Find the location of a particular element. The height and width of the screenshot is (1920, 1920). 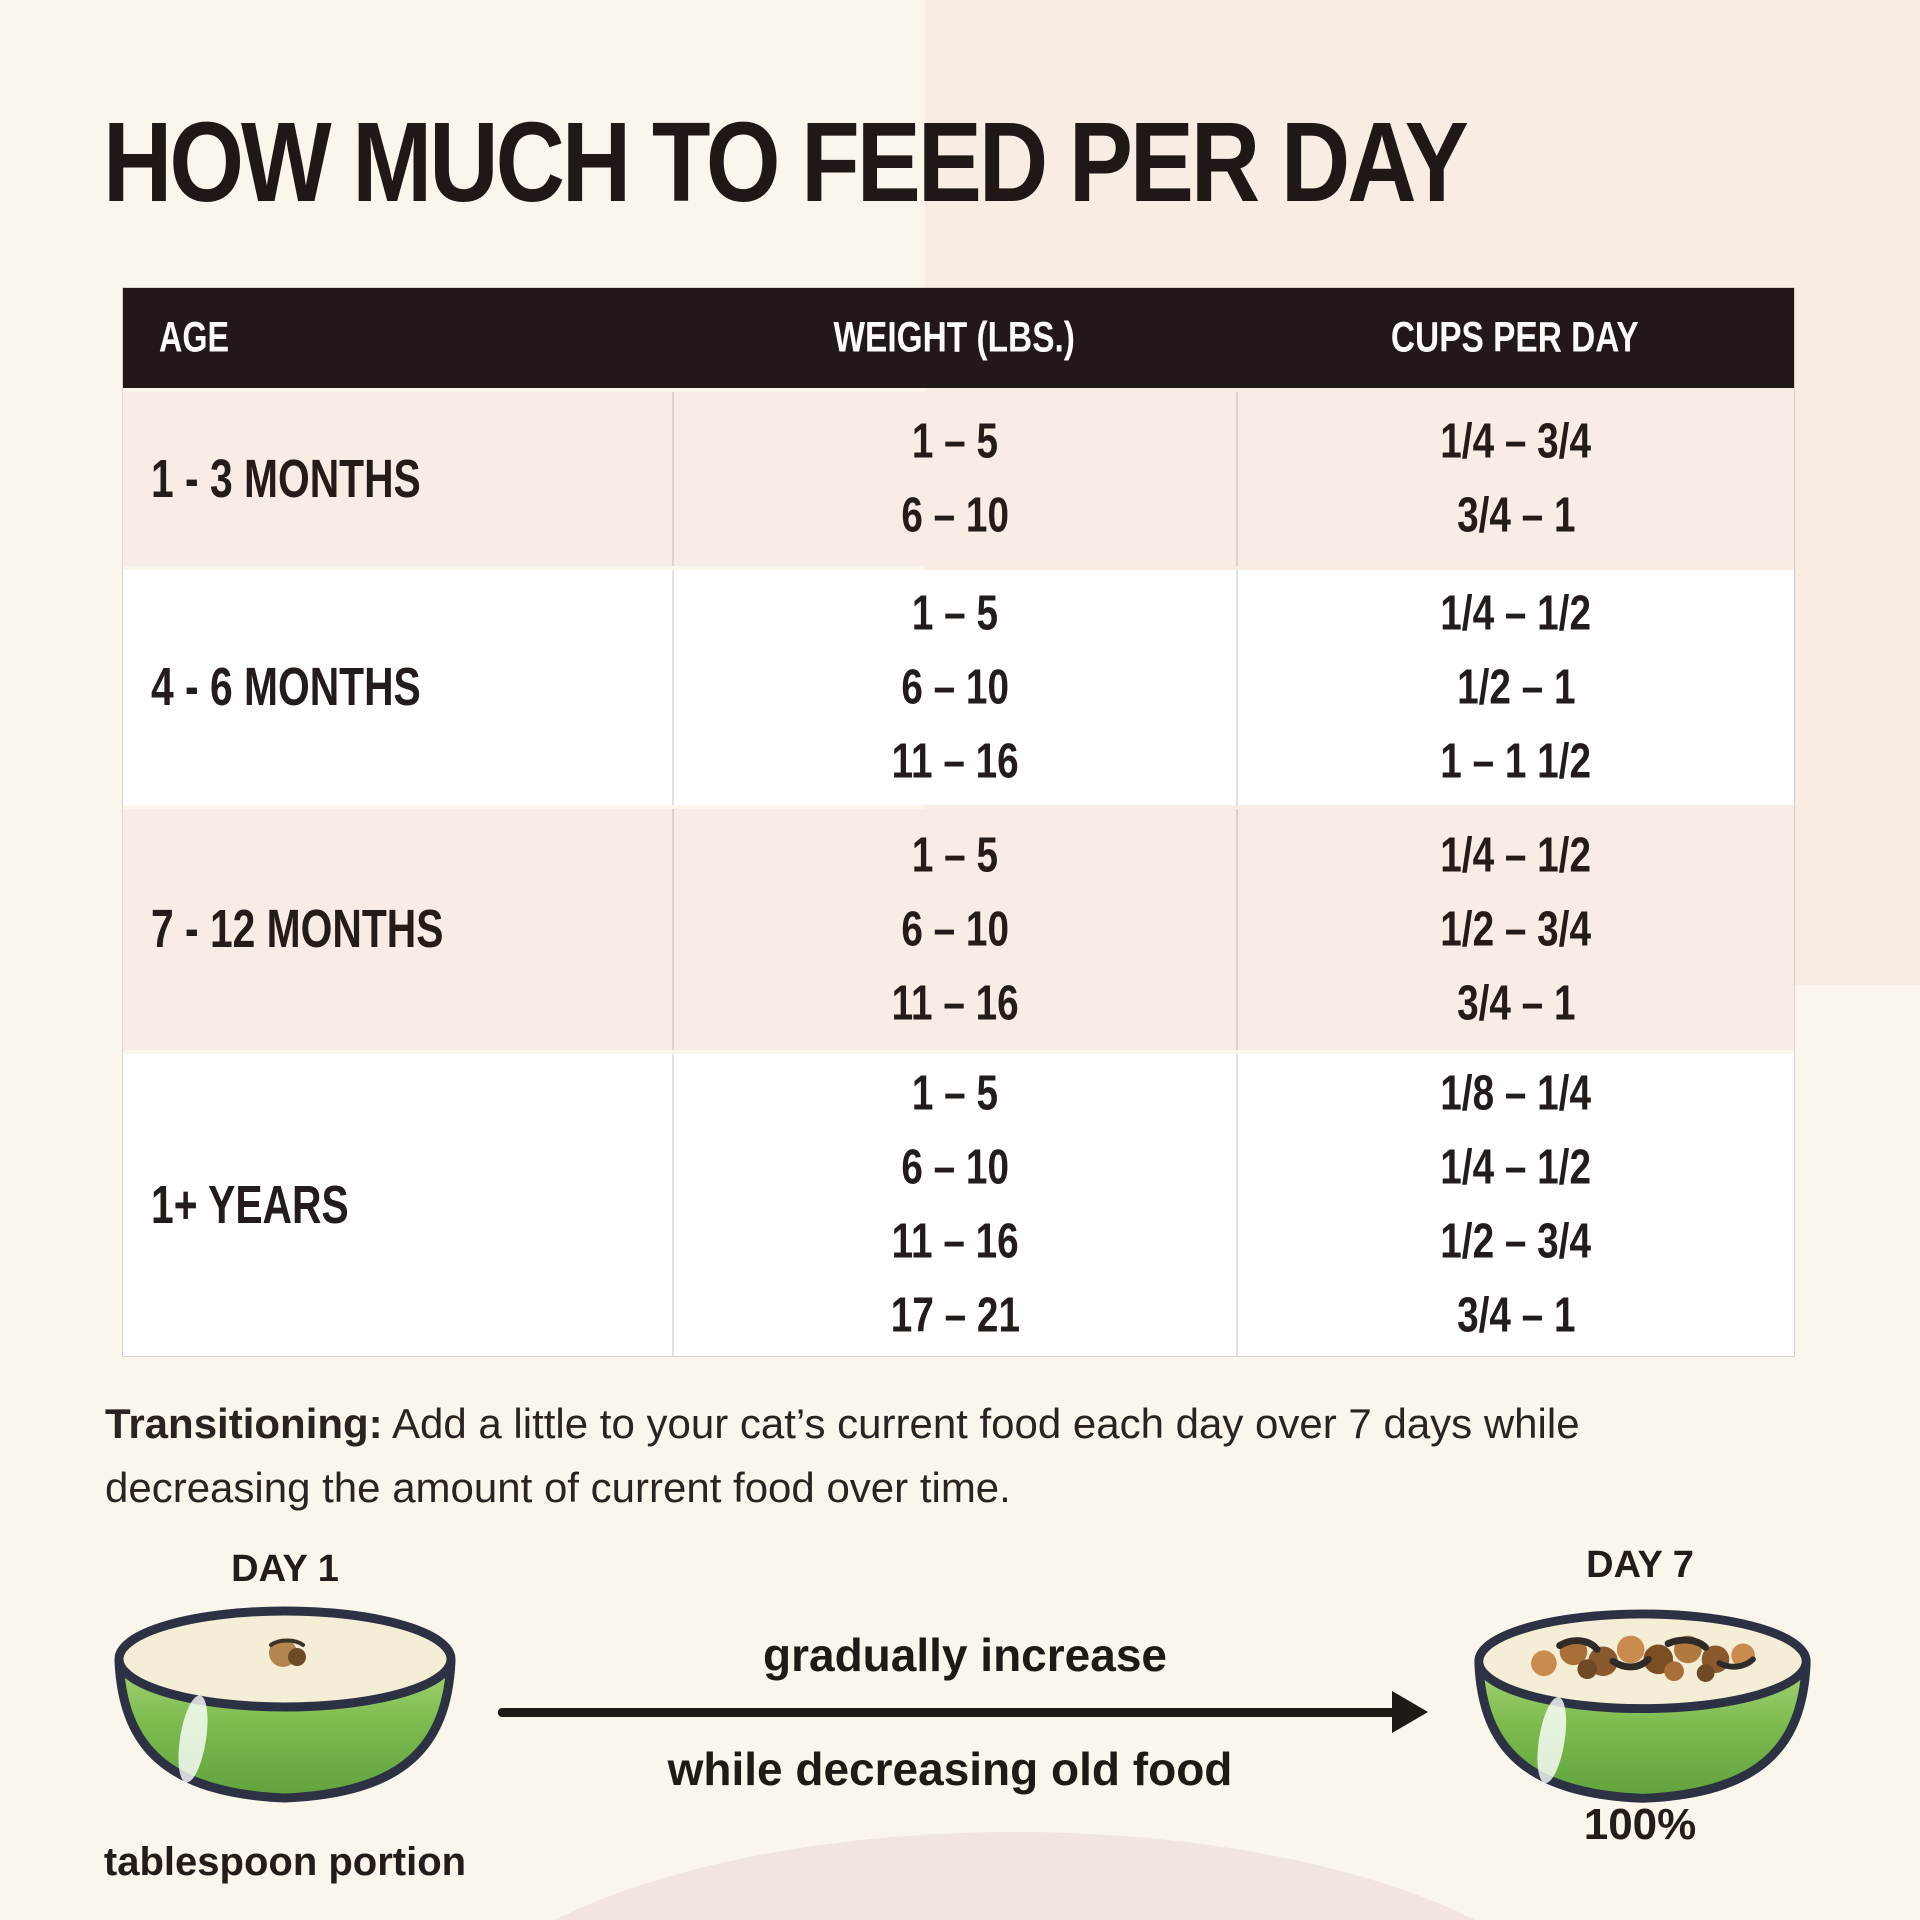

age-cell: 1 - 3 MONTHS is located at coordinates (286, 479).